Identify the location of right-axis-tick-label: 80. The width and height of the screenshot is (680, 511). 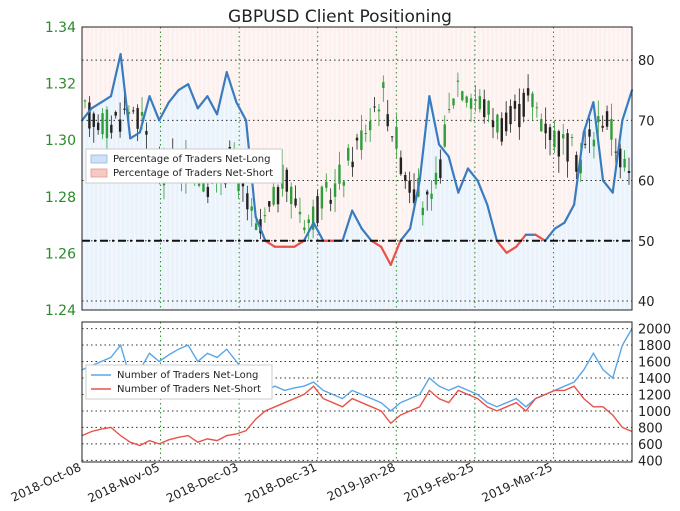
(646, 61).